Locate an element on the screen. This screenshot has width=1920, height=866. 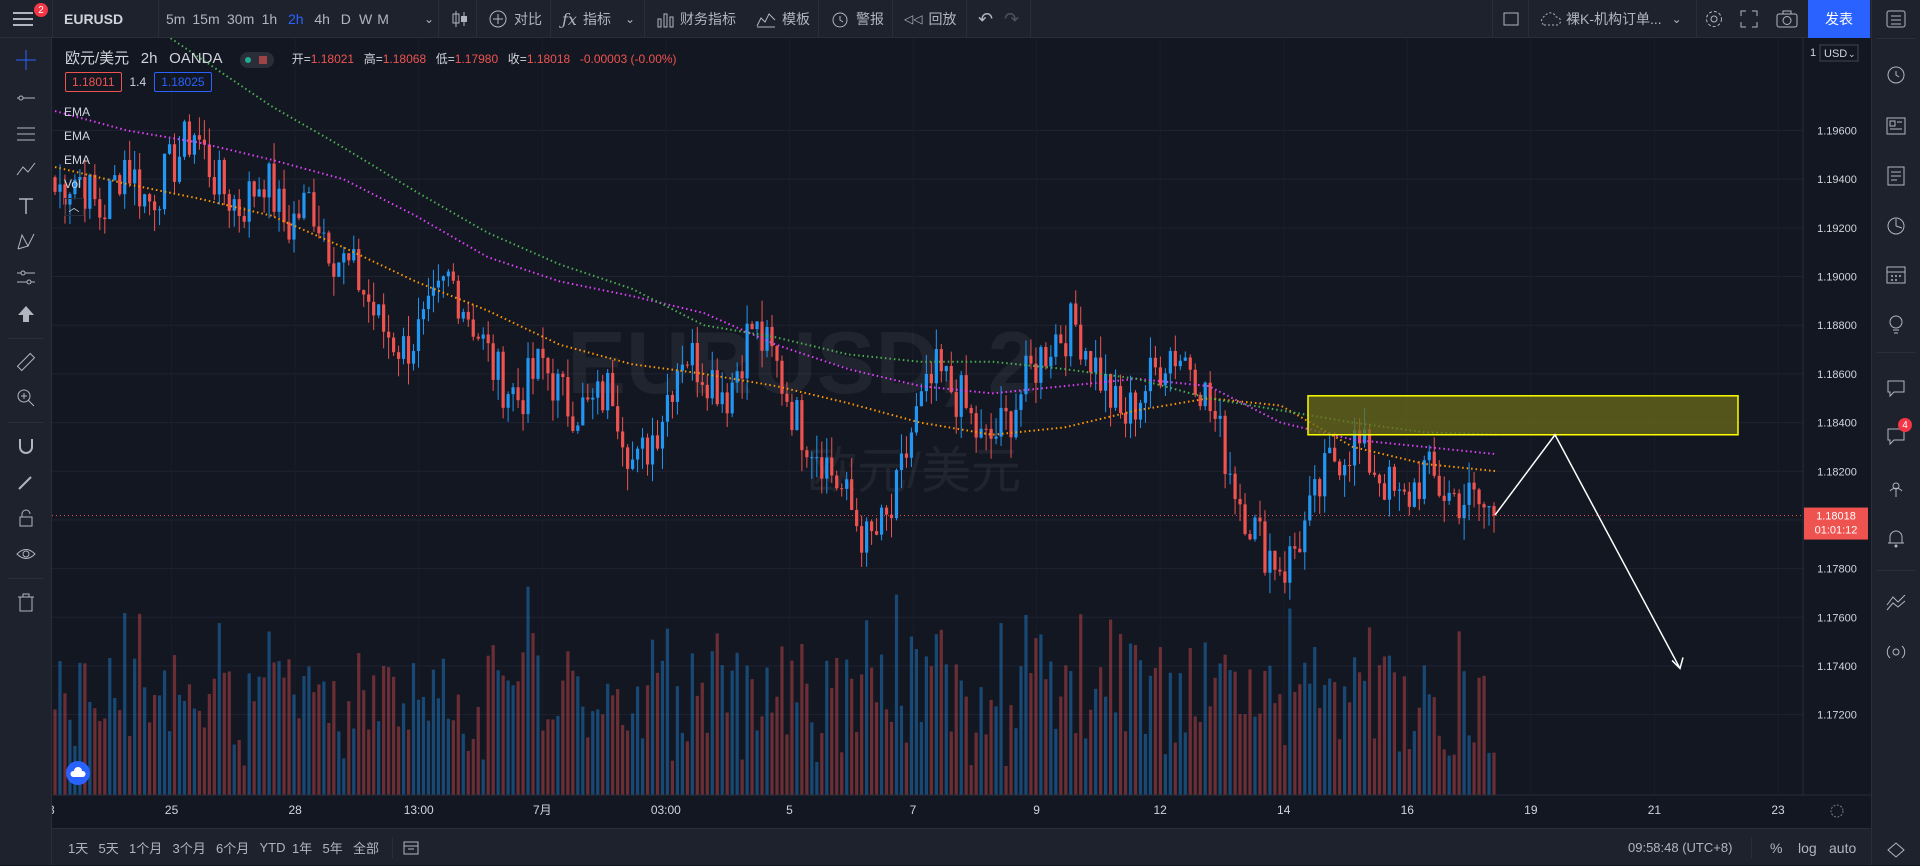
crosshair-tool is located at coordinates (26, 60).